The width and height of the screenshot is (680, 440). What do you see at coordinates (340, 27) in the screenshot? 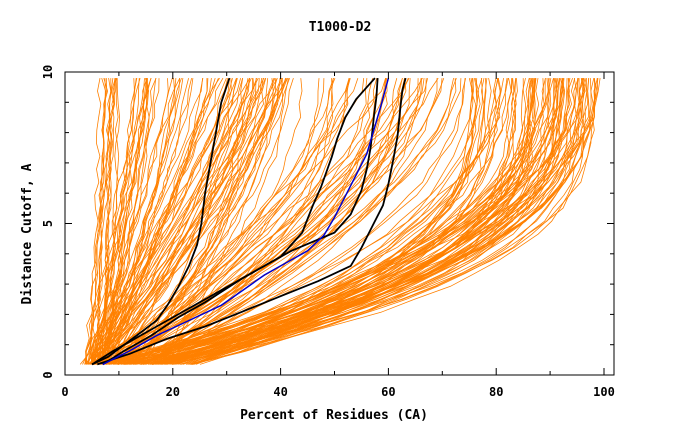
I see `chart-title: T1000-D2` at bounding box center [340, 27].